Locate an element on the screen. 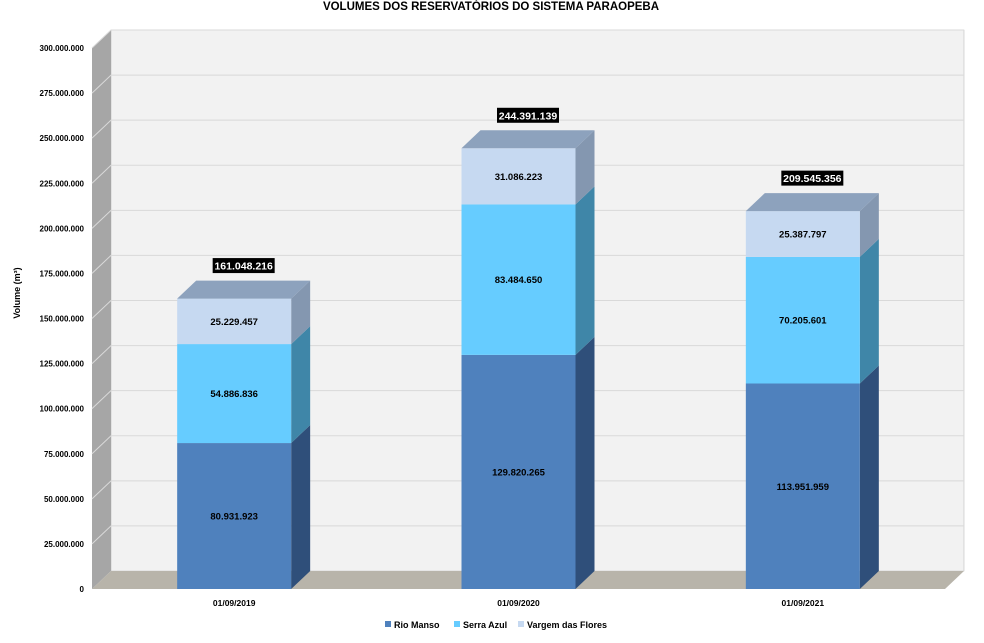 The height and width of the screenshot is (643, 984). y-tick-label: 100.000.000 is located at coordinates (62, 409).